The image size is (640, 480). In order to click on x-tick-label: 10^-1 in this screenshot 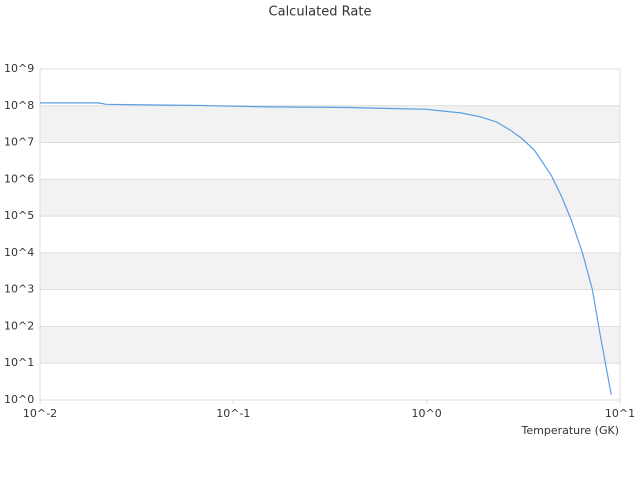, I will do `click(233, 413)`.